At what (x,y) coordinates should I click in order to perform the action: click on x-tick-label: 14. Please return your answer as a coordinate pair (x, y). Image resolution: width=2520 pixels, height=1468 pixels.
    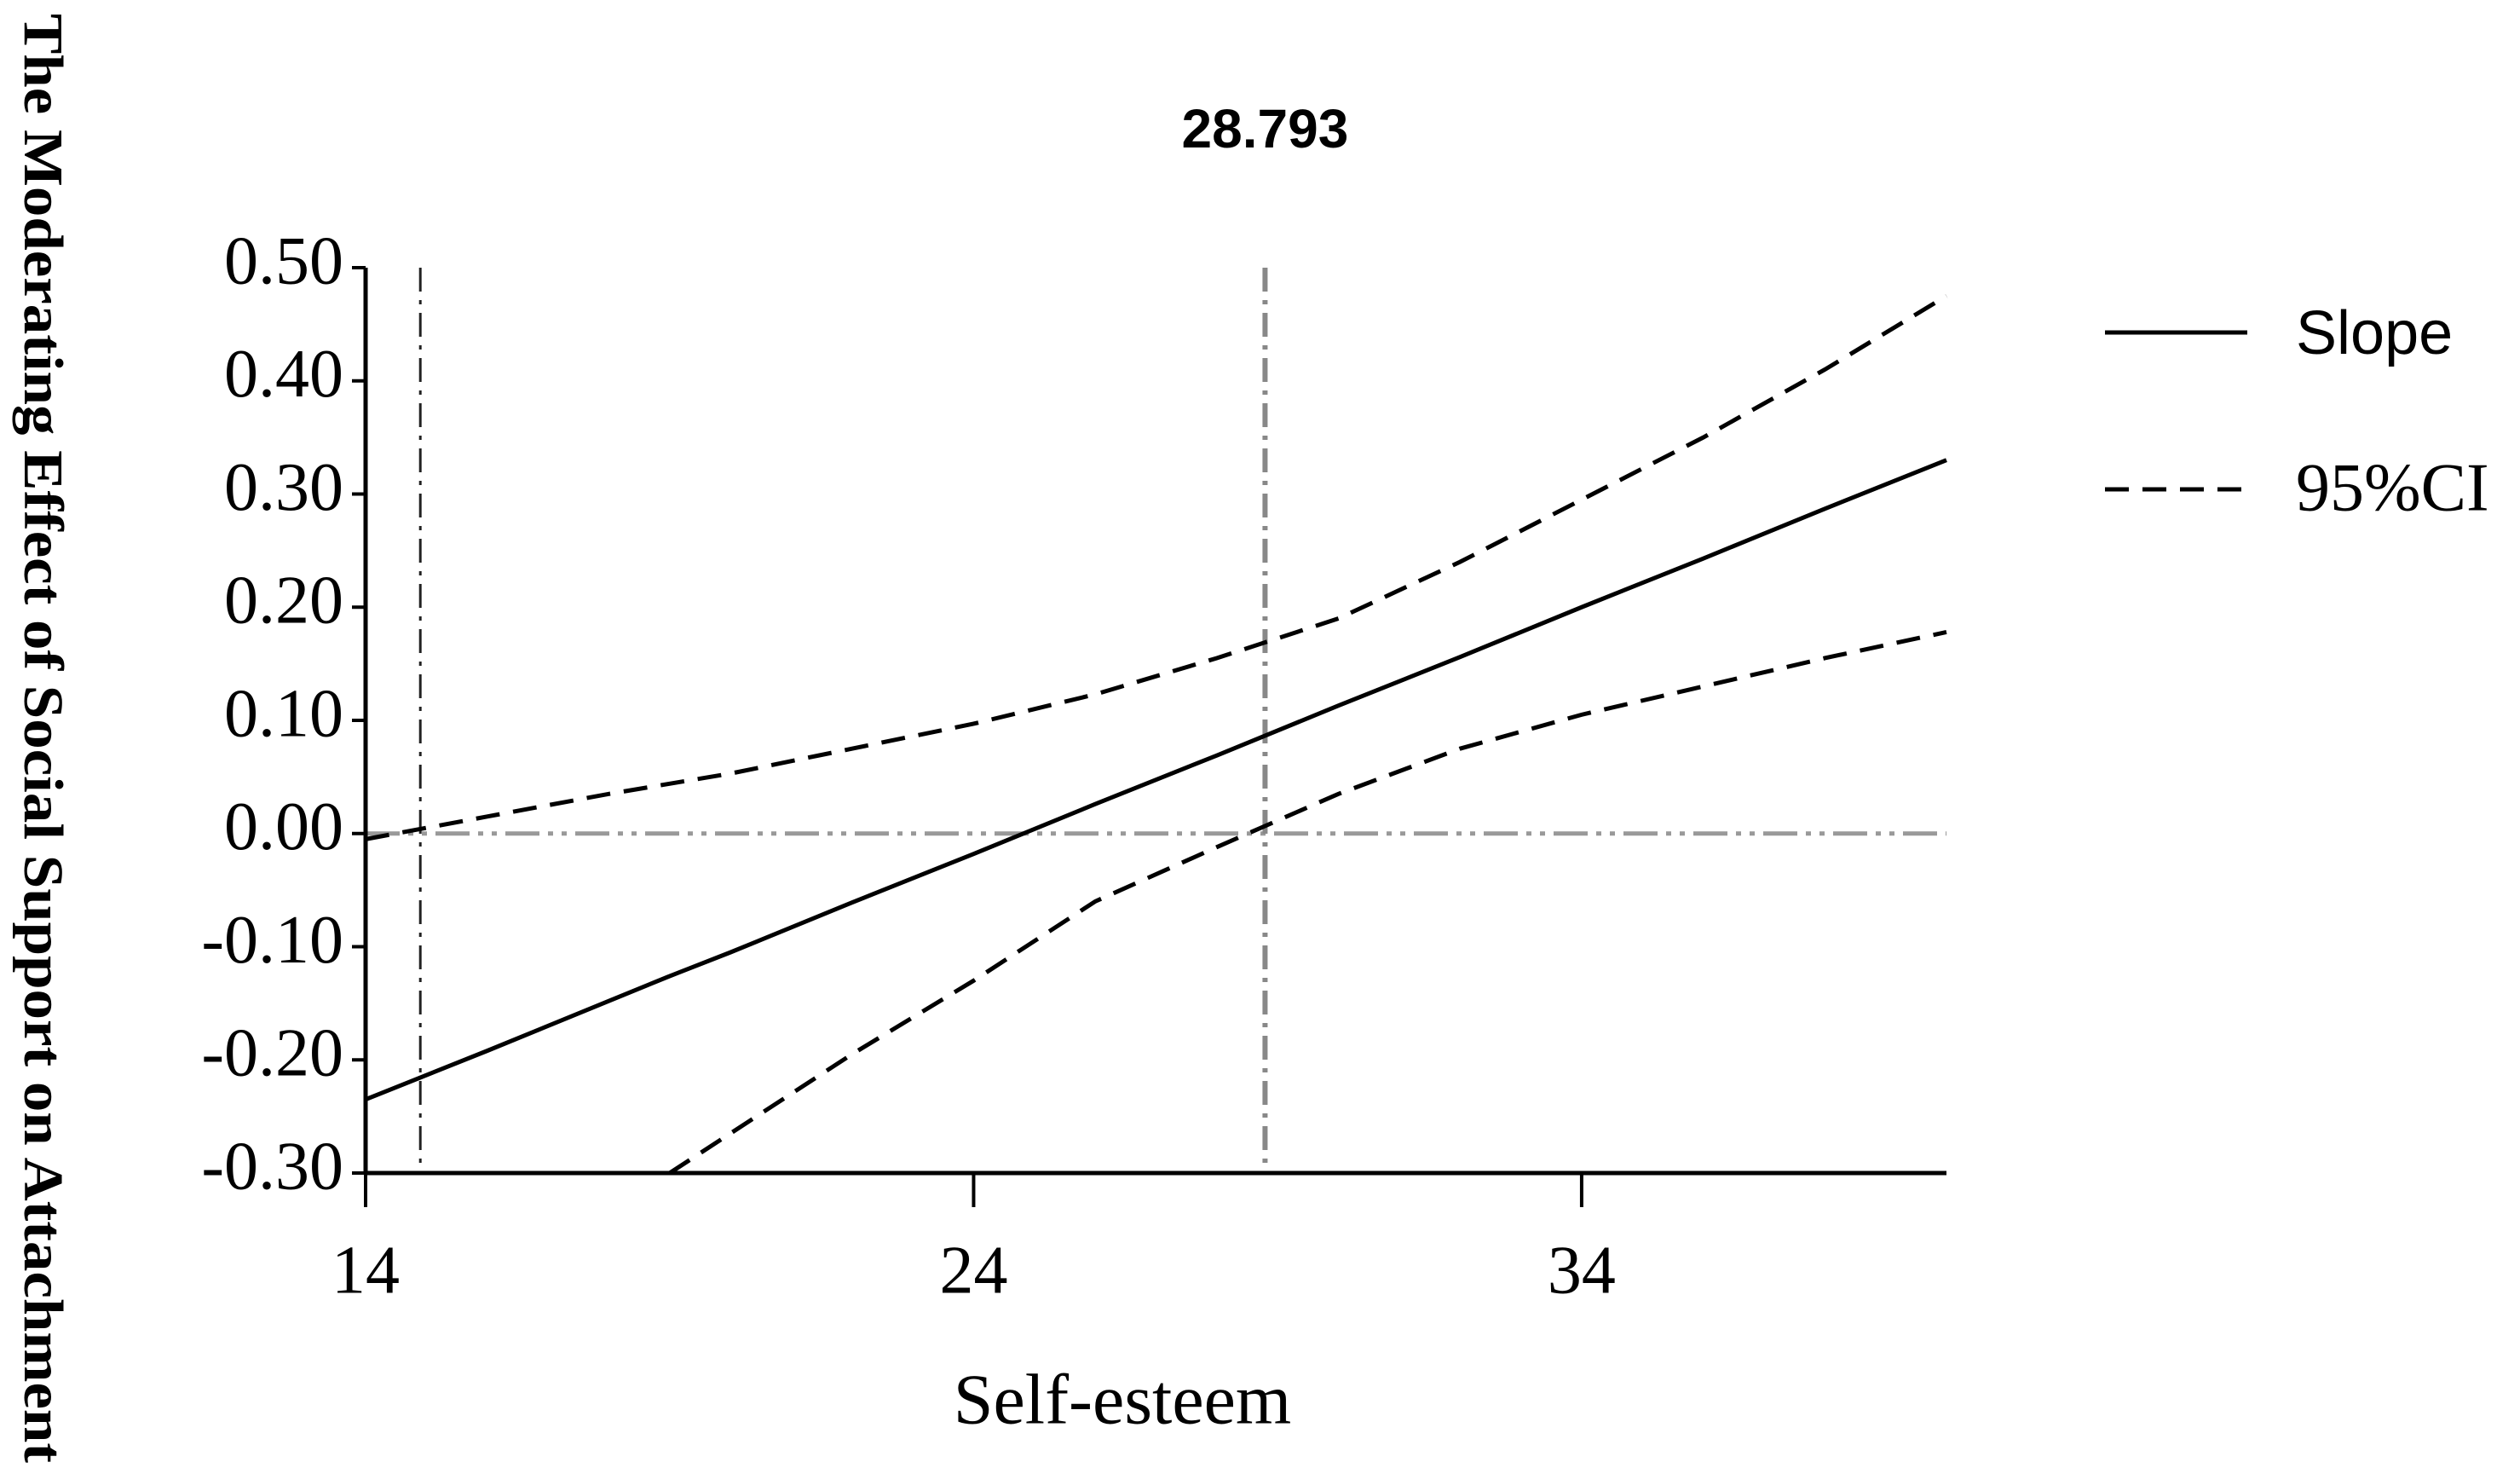
    Looking at the image, I should click on (366, 1271).